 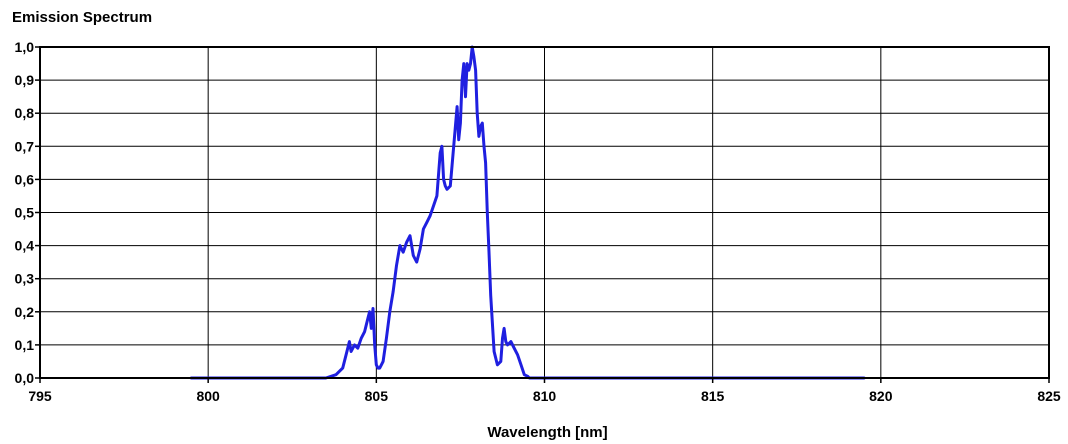 What do you see at coordinates (1049, 396) in the screenshot?
I see `x-tick-label: 825` at bounding box center [1049, 396].